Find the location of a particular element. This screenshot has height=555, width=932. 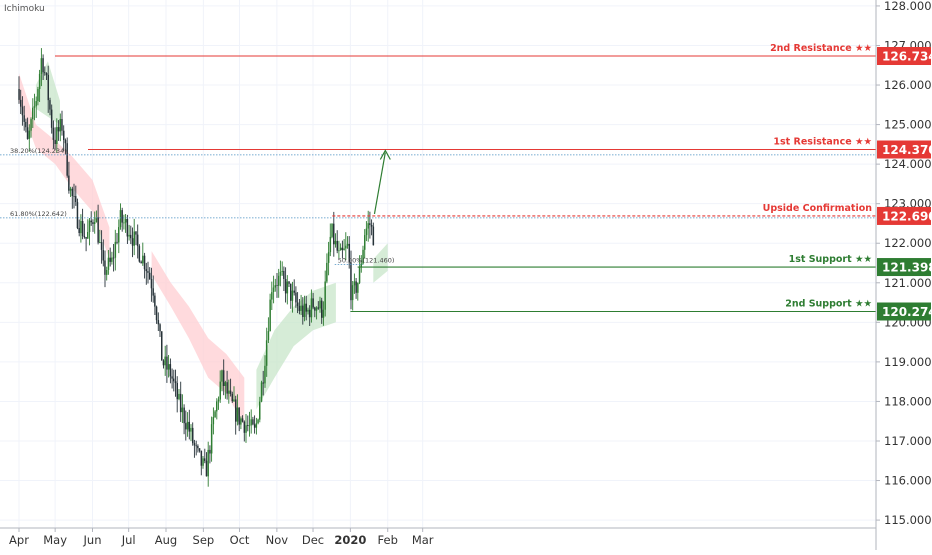

y-tick-label: 122.000 is located at coordinates (908, 243).